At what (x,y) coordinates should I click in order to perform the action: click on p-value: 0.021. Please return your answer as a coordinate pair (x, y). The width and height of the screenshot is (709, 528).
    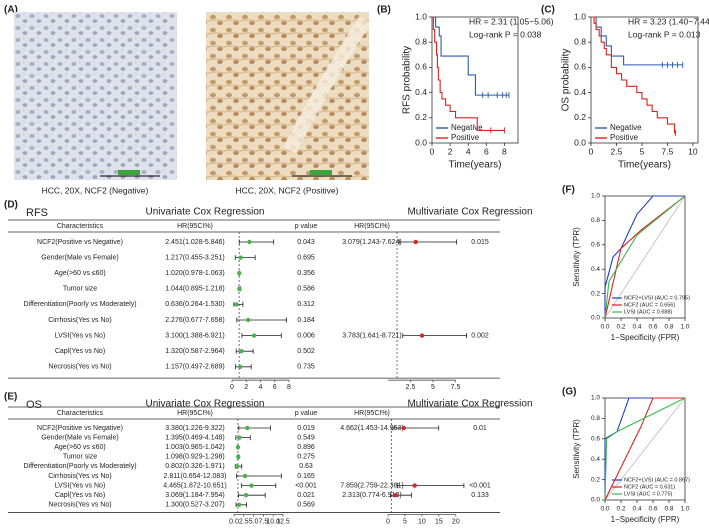
    Looking at the image, I should click on (306, 495).